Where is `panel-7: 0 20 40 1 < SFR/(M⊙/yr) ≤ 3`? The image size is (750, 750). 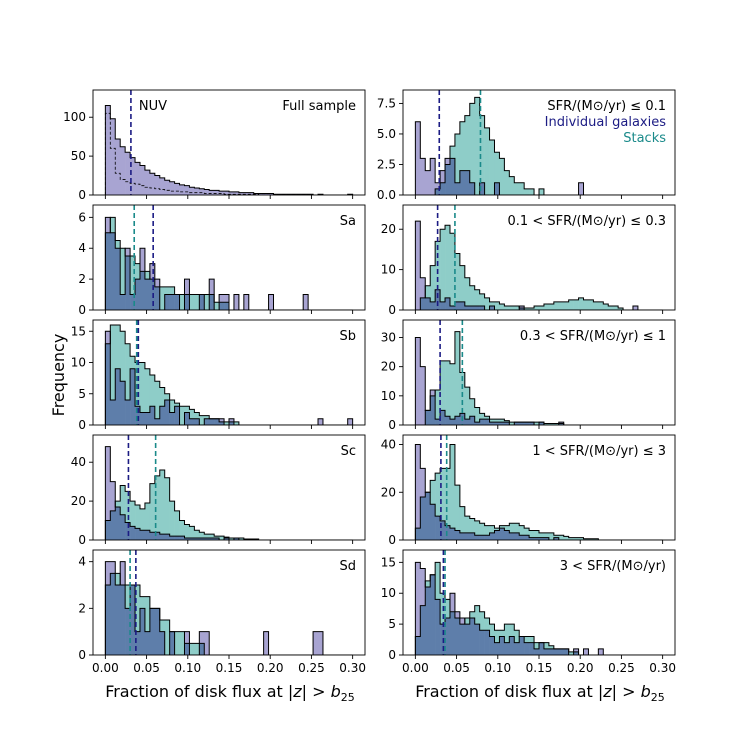
panel-7: 0 20 40 1 < SFR/(M⊙/yr) ≤ 3 is located at coordinates (528, 490).